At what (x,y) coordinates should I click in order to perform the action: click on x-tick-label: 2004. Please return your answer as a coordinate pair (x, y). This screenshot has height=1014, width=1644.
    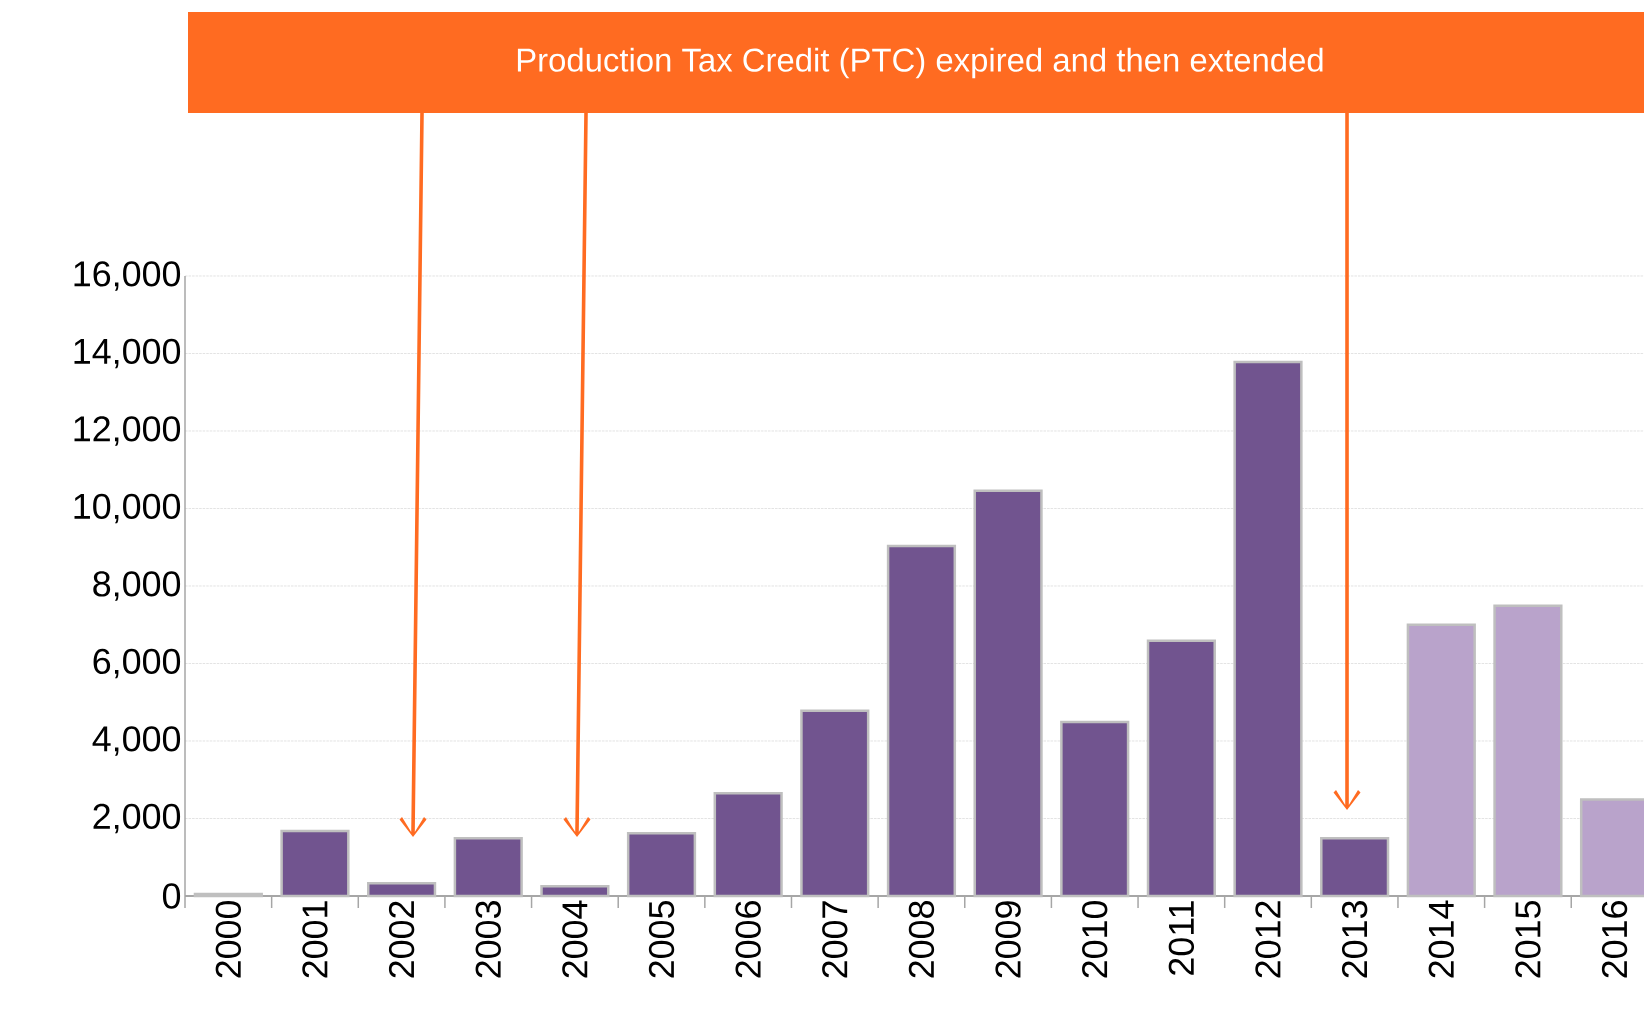
    Looking at the image, I should click on (575, 939).